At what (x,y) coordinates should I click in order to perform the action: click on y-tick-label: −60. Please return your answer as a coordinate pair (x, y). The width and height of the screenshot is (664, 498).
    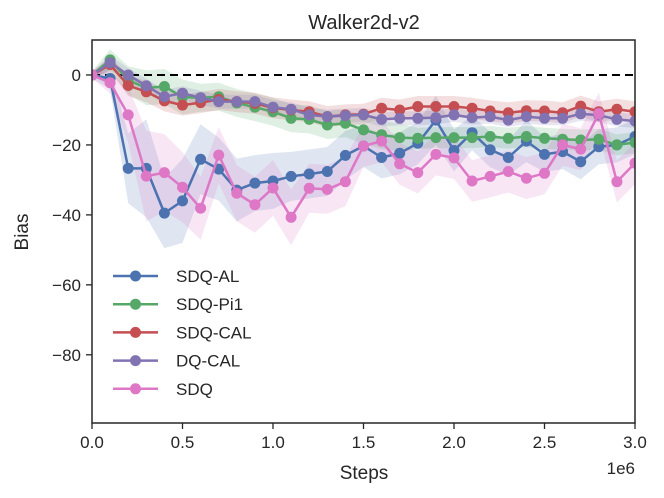
    Looking at the image, I should click on (66, 285).